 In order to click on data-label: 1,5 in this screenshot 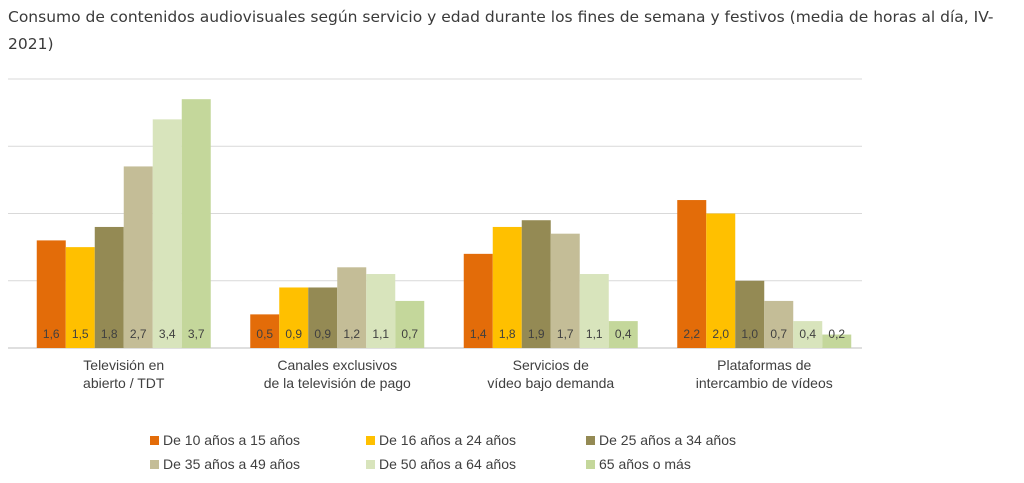, I will do `click(80, 334)`.